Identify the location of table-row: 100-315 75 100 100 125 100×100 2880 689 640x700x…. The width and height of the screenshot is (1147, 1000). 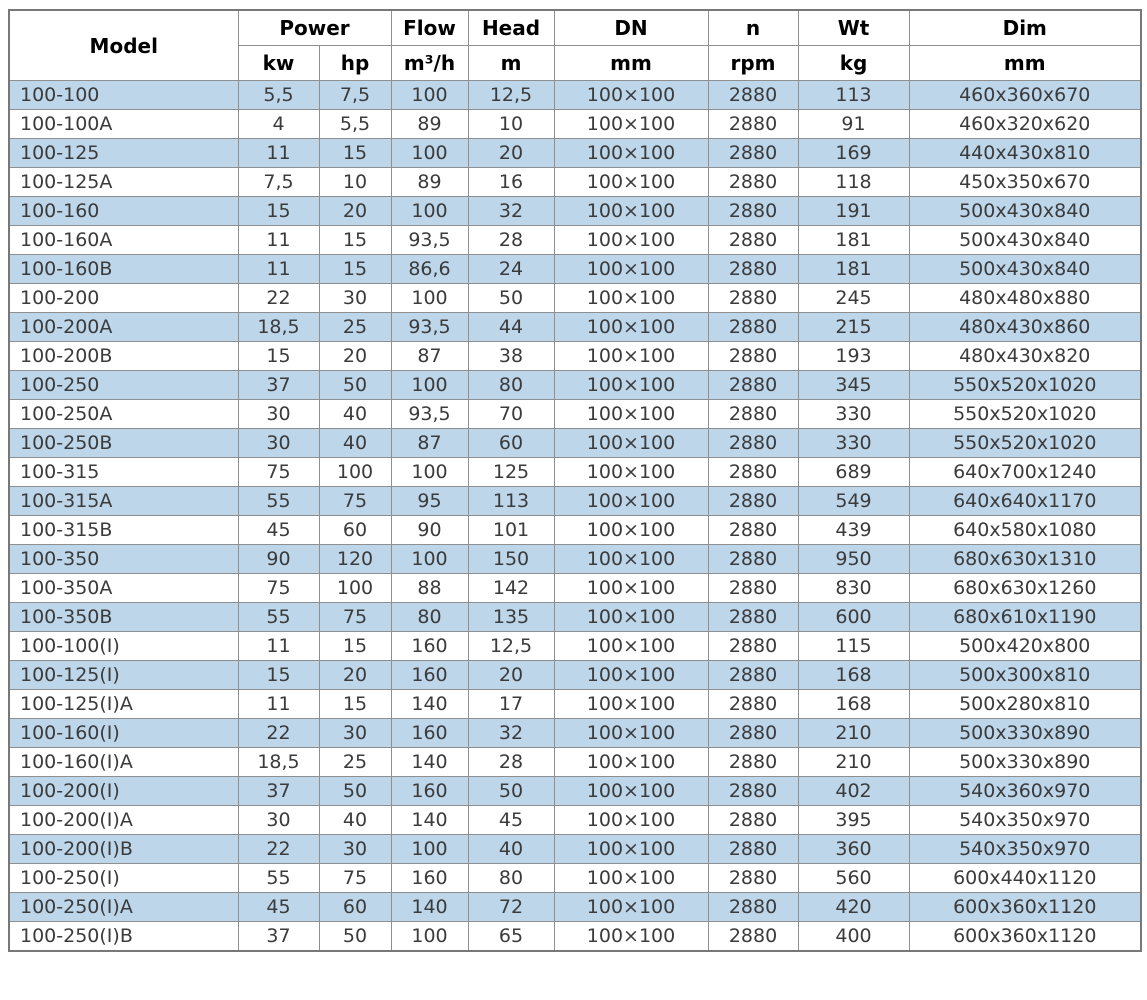
(575, 472).